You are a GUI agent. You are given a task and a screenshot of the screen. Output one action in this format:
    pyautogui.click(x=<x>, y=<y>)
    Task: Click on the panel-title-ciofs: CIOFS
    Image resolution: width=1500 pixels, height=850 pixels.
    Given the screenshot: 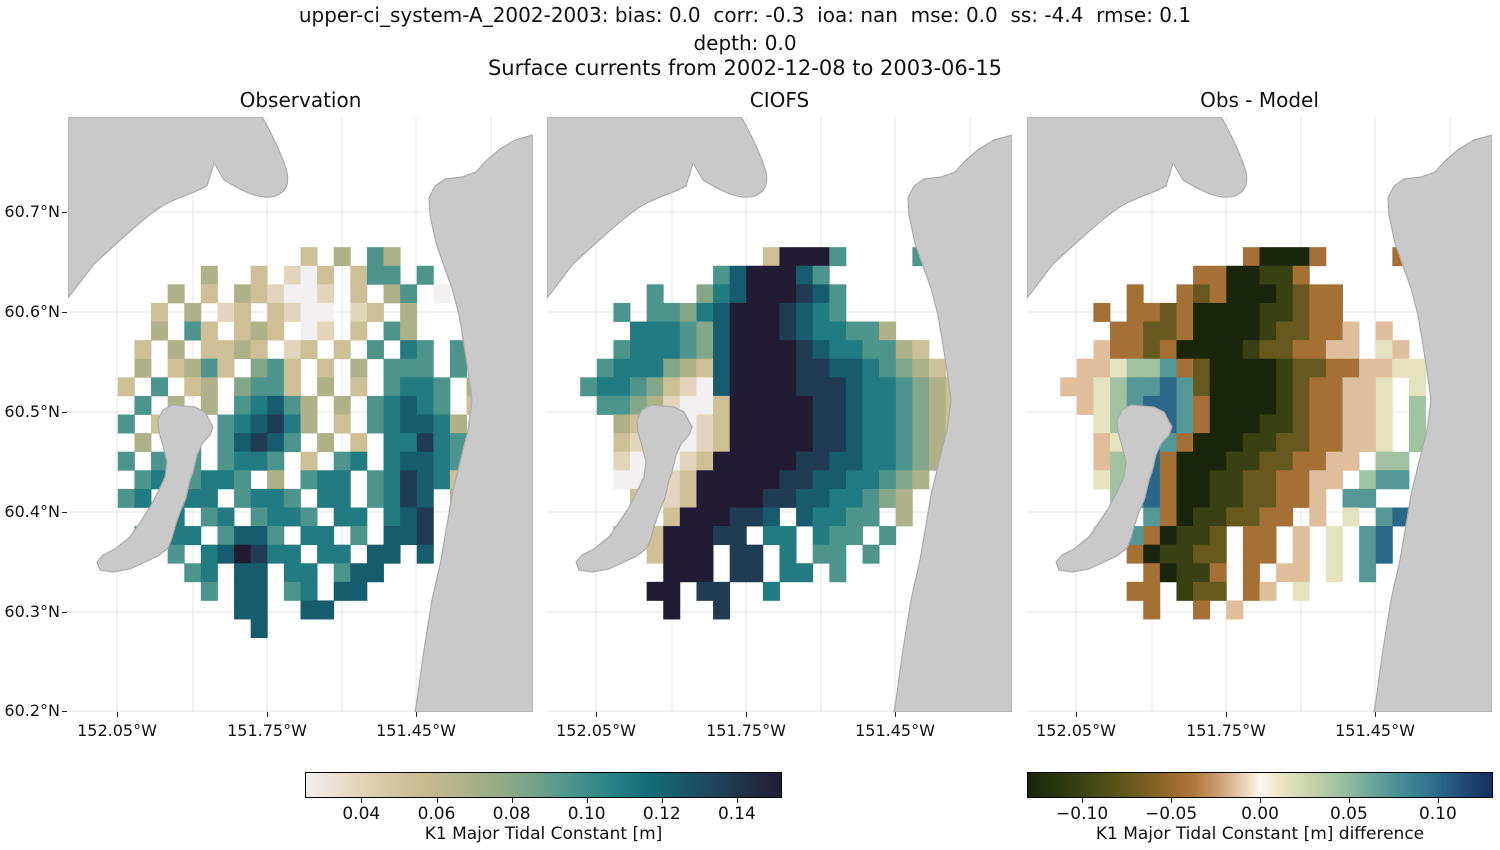 What is the action you would take?
    pyautogui.click(x=779, y=100)
    